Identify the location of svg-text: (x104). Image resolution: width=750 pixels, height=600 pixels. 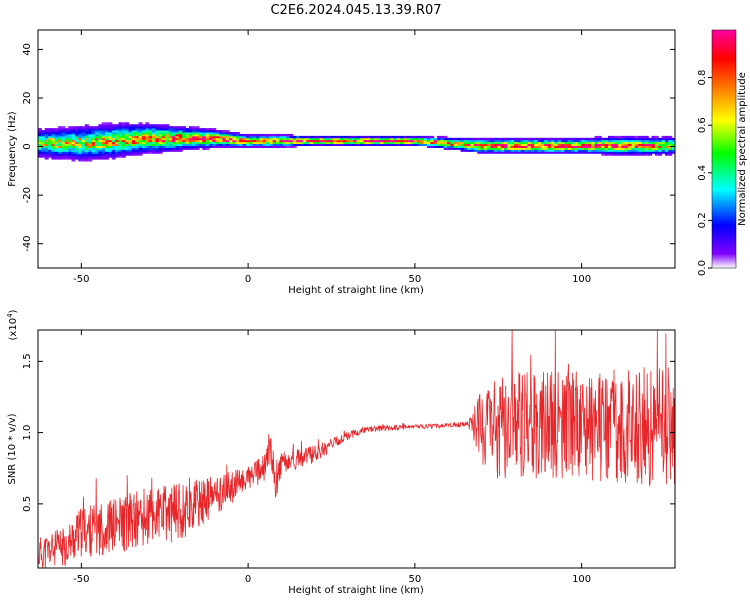
(12, 324).